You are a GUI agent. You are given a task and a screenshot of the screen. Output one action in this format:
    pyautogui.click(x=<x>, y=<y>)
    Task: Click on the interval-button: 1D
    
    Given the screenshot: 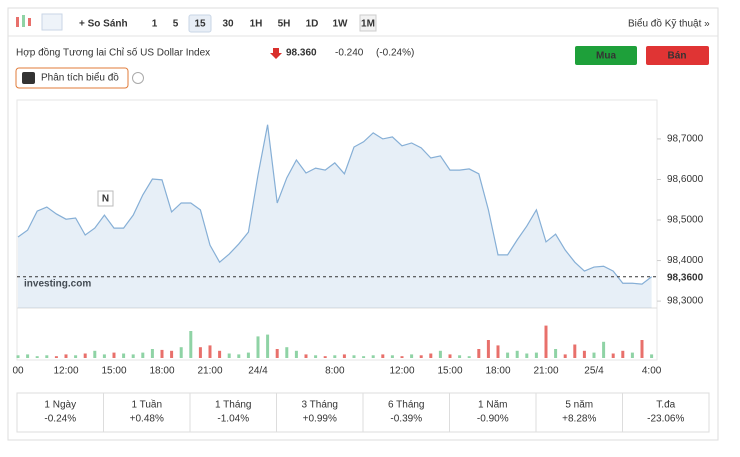 What is the action you would take?
    pyautogui.click(x=312, y=24)
    